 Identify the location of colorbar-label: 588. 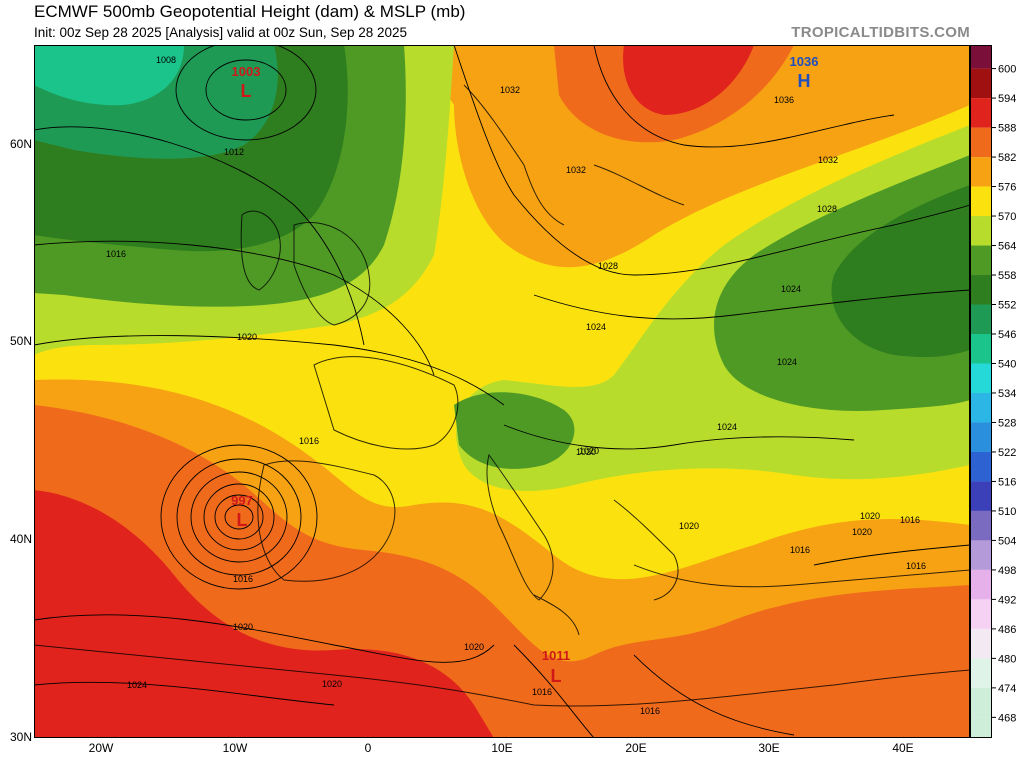
(1007, 129).